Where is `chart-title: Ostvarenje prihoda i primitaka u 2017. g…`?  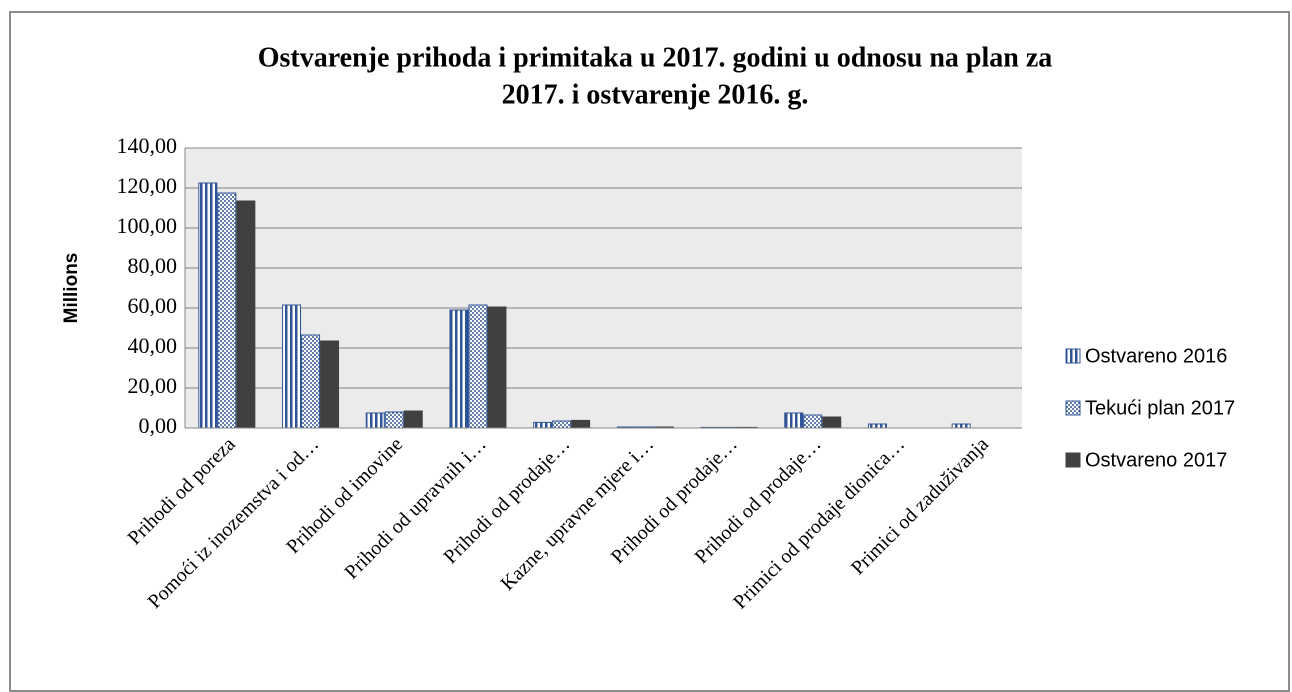 chart-title: Ostvarenje prihoda i primitaka u 2017. g… is located at coordinates (655, 57).